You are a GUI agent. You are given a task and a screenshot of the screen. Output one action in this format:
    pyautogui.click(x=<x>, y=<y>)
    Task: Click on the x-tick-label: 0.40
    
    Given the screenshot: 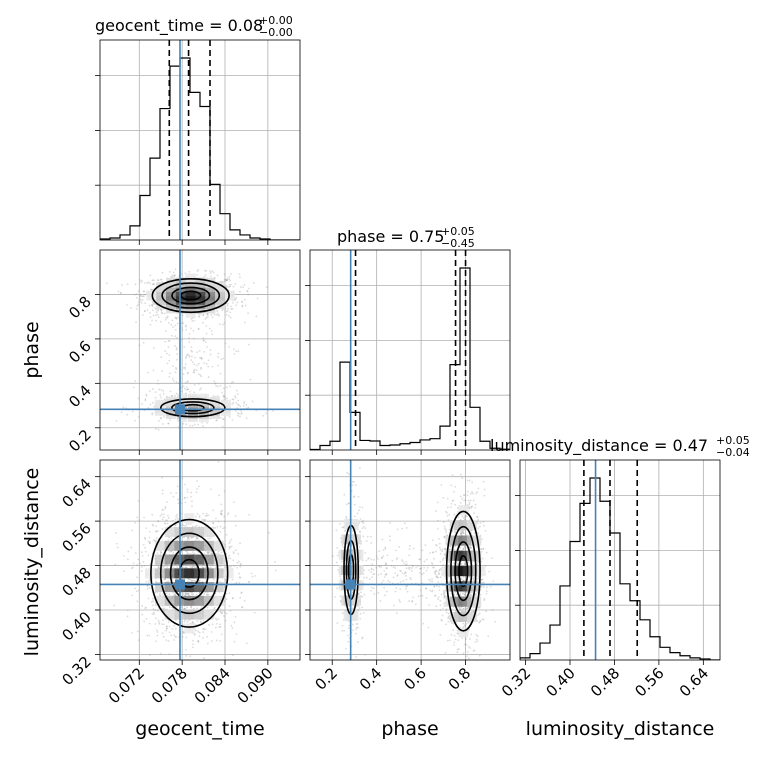 What is the action you would take?
    pyautogui.click(x=560, y=682)
    